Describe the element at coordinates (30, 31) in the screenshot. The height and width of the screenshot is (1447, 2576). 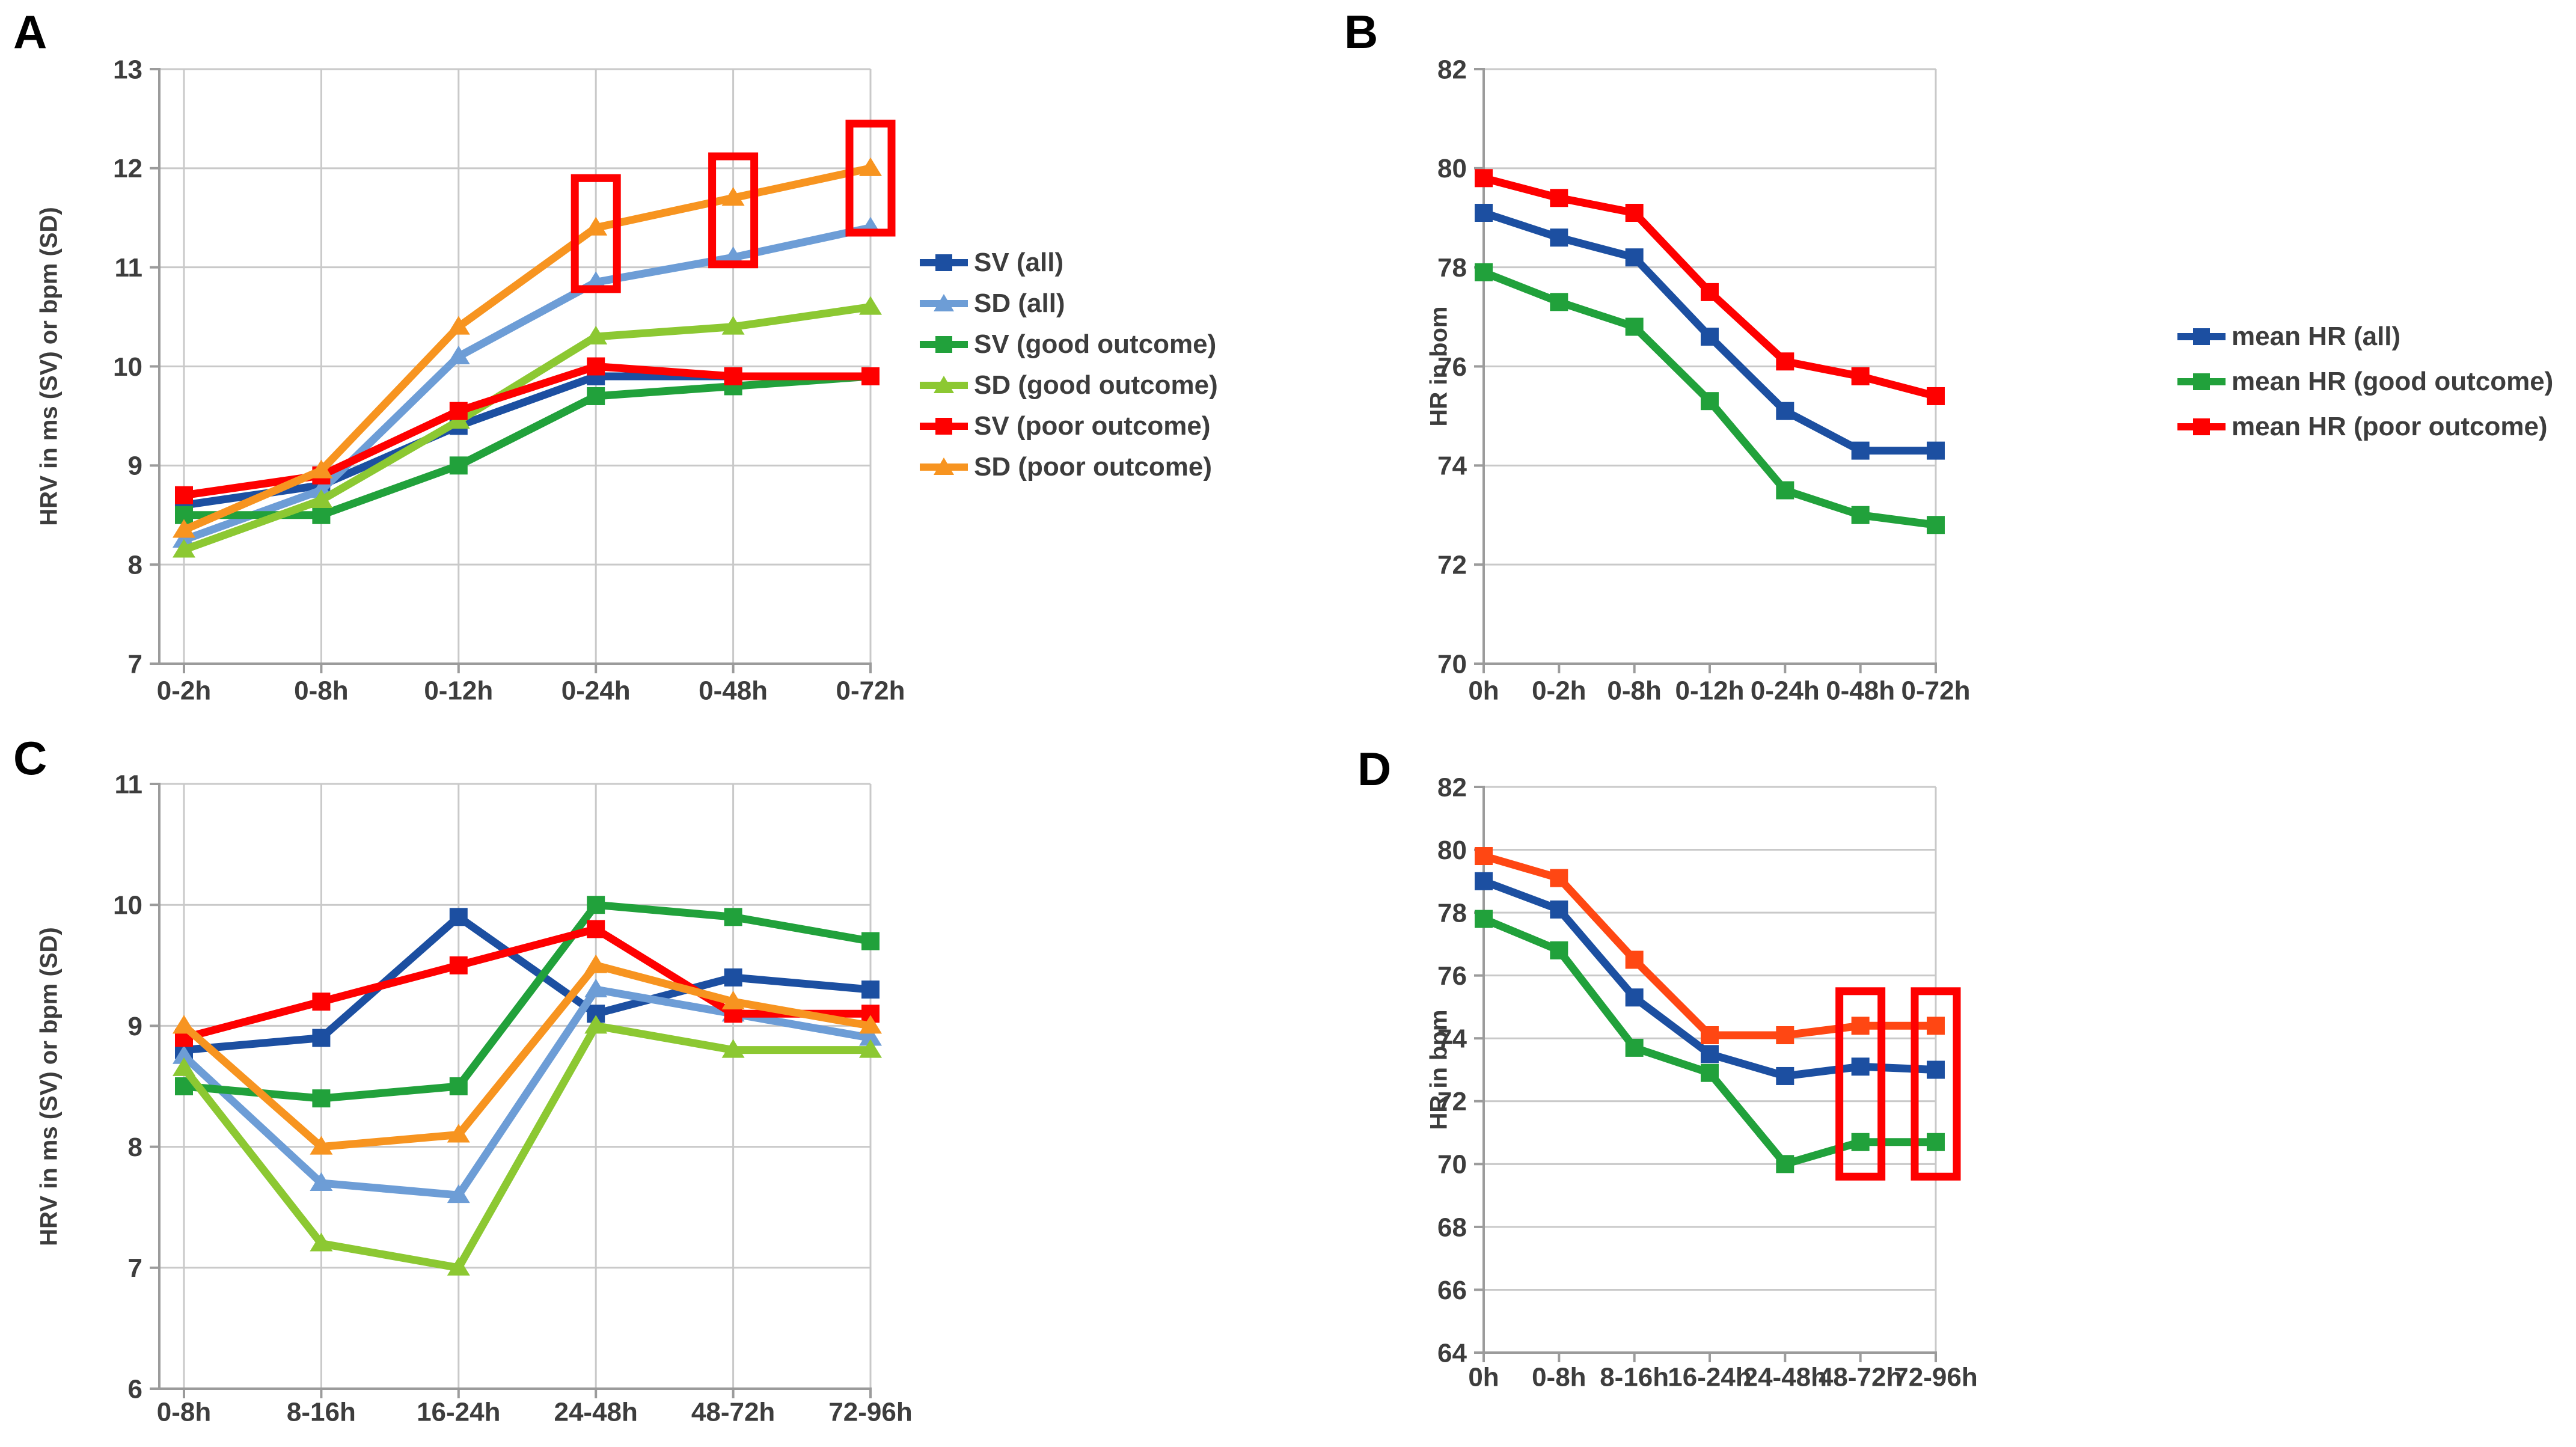
I see `panel-a-label: A` at that location.